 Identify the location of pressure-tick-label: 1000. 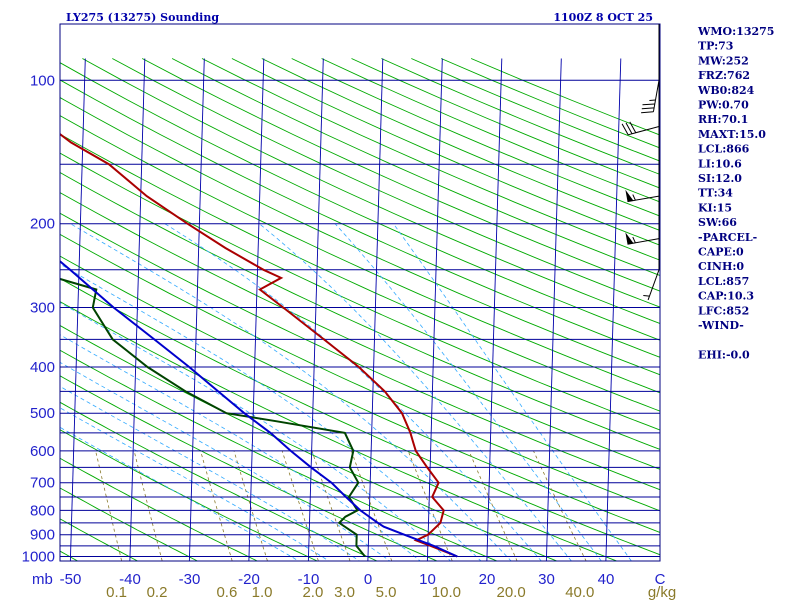
(38, 557).